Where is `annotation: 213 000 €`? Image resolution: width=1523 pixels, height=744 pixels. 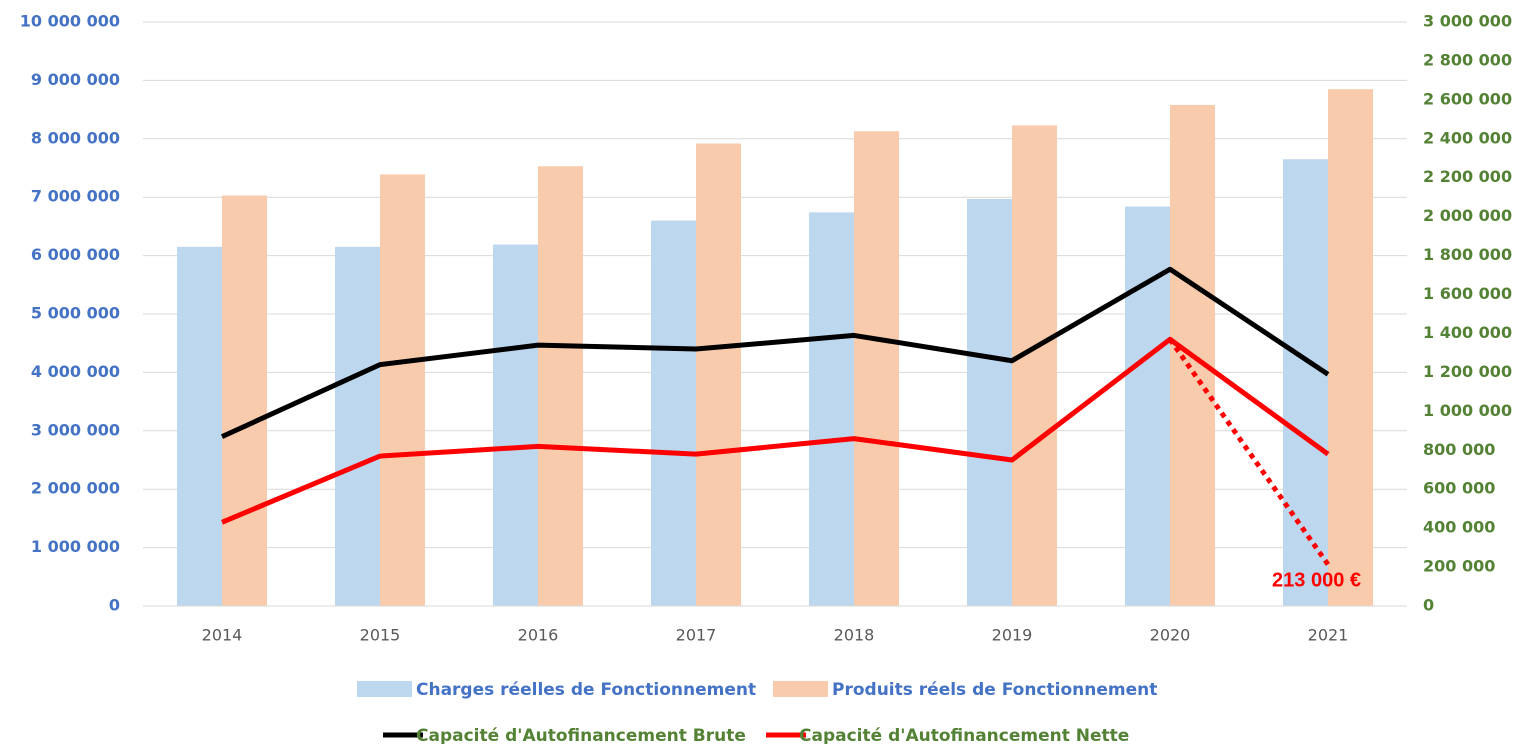
annotation: 213 000 € is located at coordinates (1316, 580).